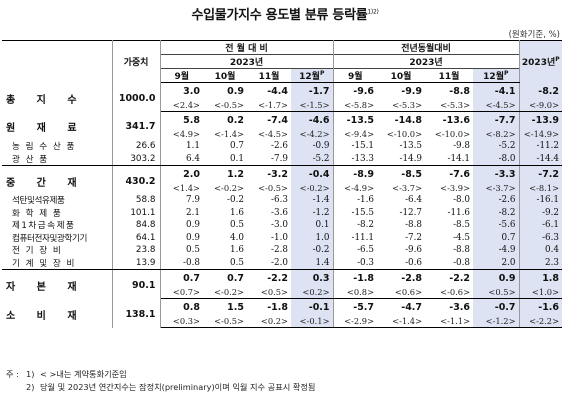 This screenshot has width=570, height=402. Describe the element at coordinates (496, 173) in the screenshot. I see `yoy-value: -3.3` at that location.